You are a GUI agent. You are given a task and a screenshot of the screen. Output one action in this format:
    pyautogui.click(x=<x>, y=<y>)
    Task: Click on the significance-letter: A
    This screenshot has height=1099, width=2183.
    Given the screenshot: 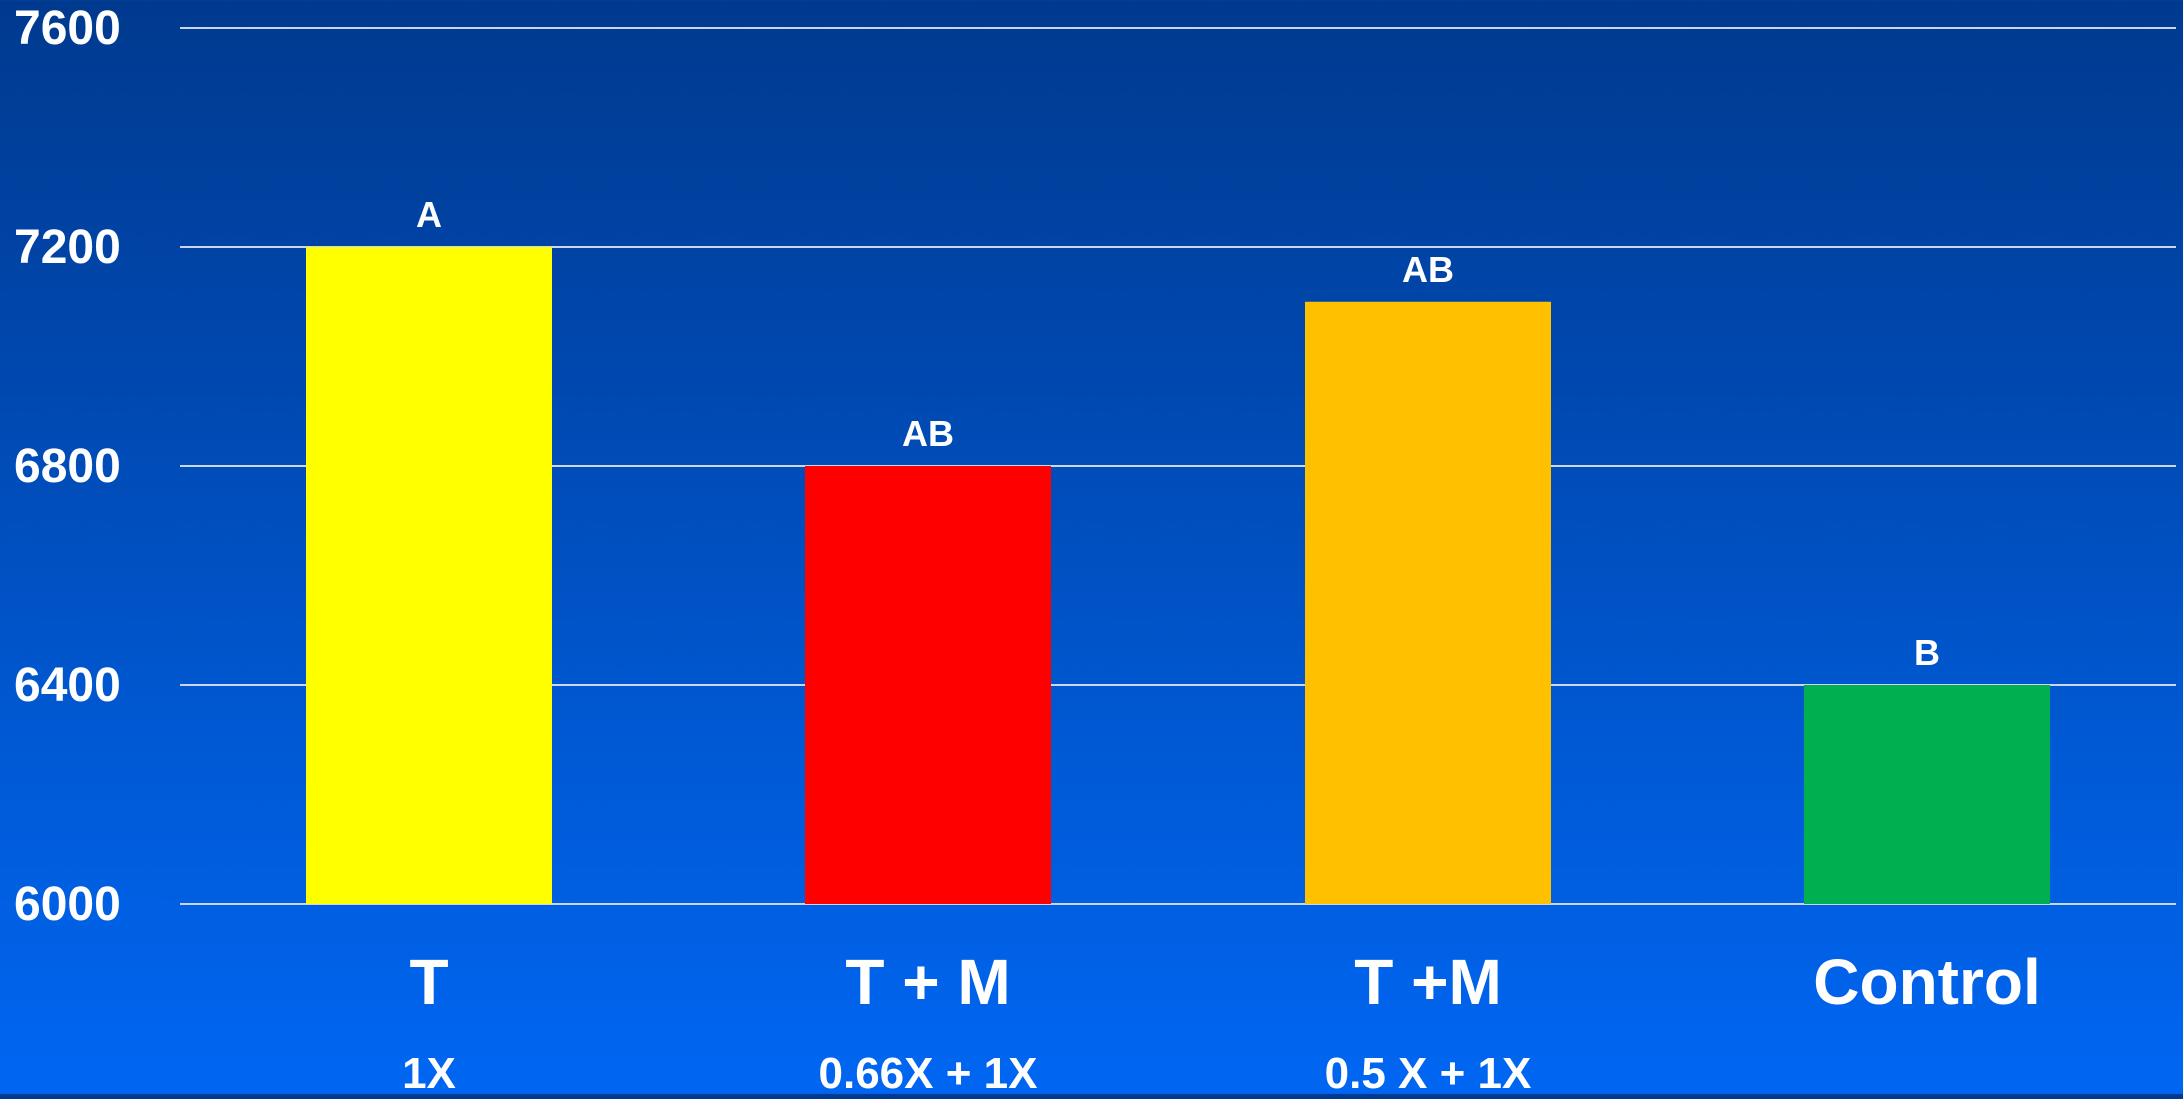 What is the action you would take?
    pyautogui.click(x=429, y=214)
    